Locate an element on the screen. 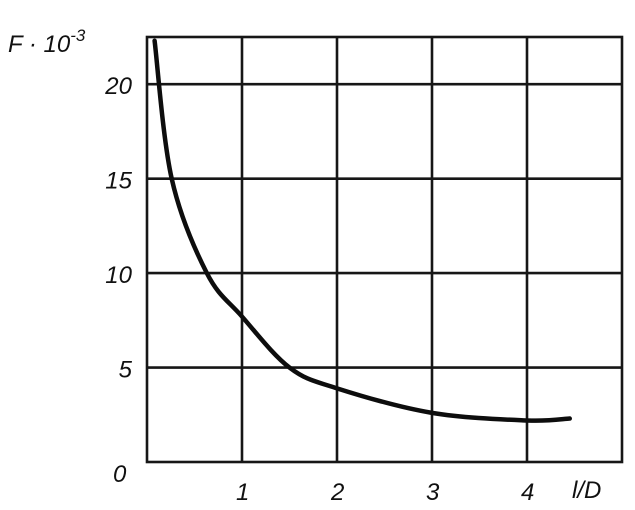 The height and width of the screenshot is (510, 635). y-tick-label: 15 is located at coordinates (118, 181).